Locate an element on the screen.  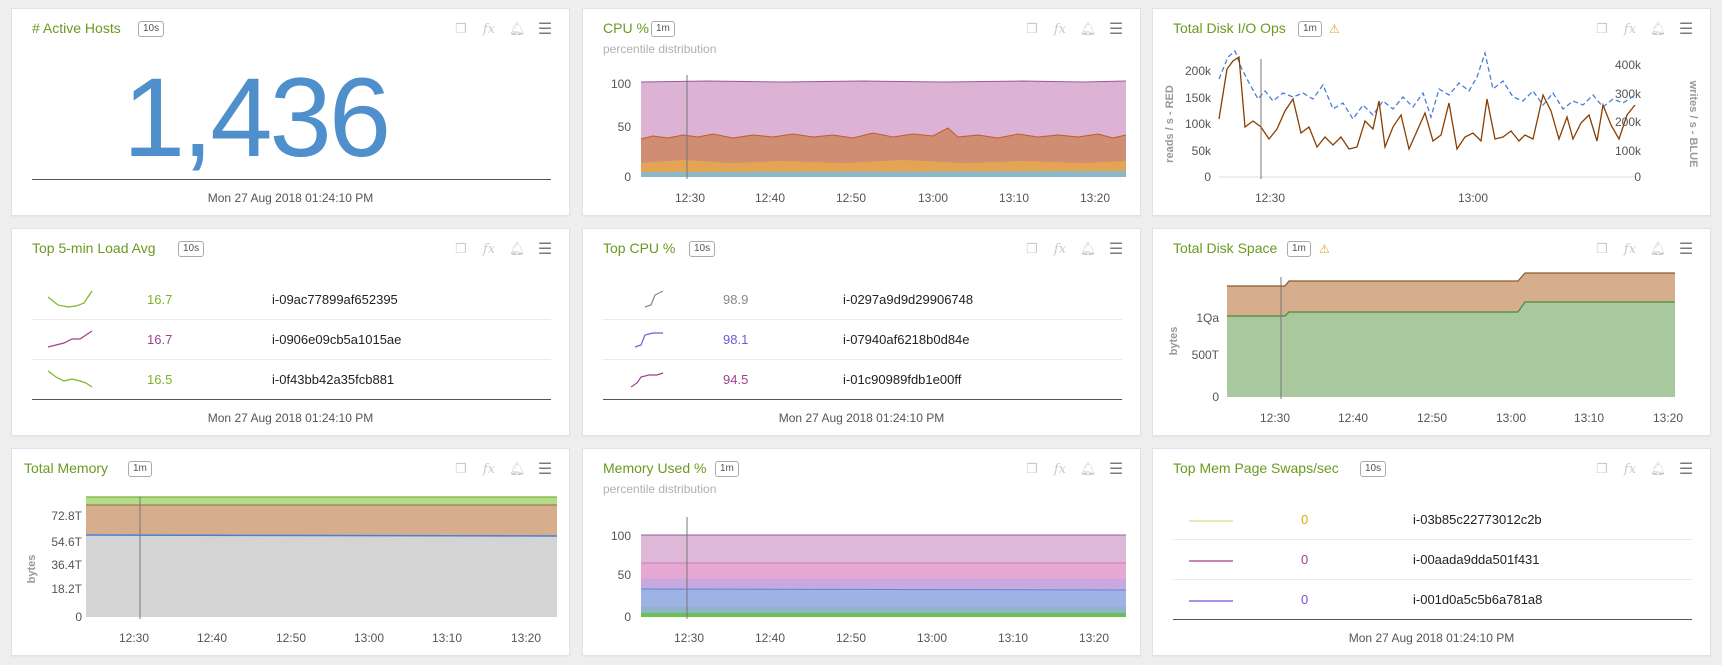
memory-line-base is located at coordinates (321, 535).